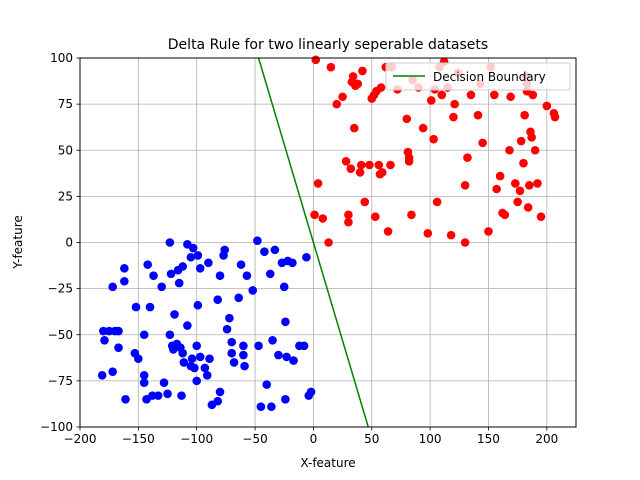  Describe the element at coordinates (489, 77) in the screenshot. I see `legend-label: Decision Boundary` at that location.